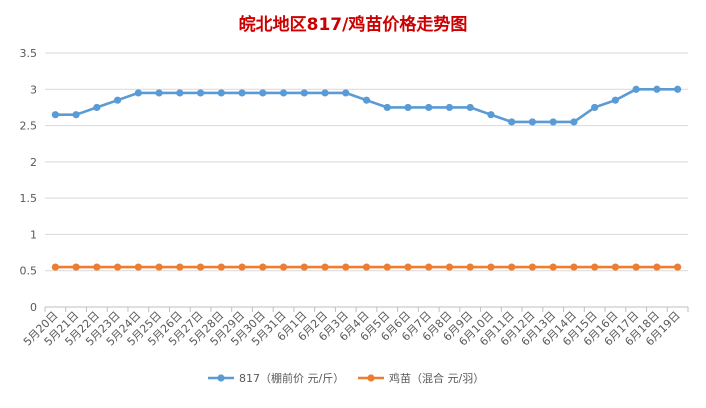  What do you see at coordinates (29, 180) in the screenshot?
I see `y-axis-ticks: 0 0.5 1 1.5 2 2.5 3 3.5` at bounding box center [29, 180].